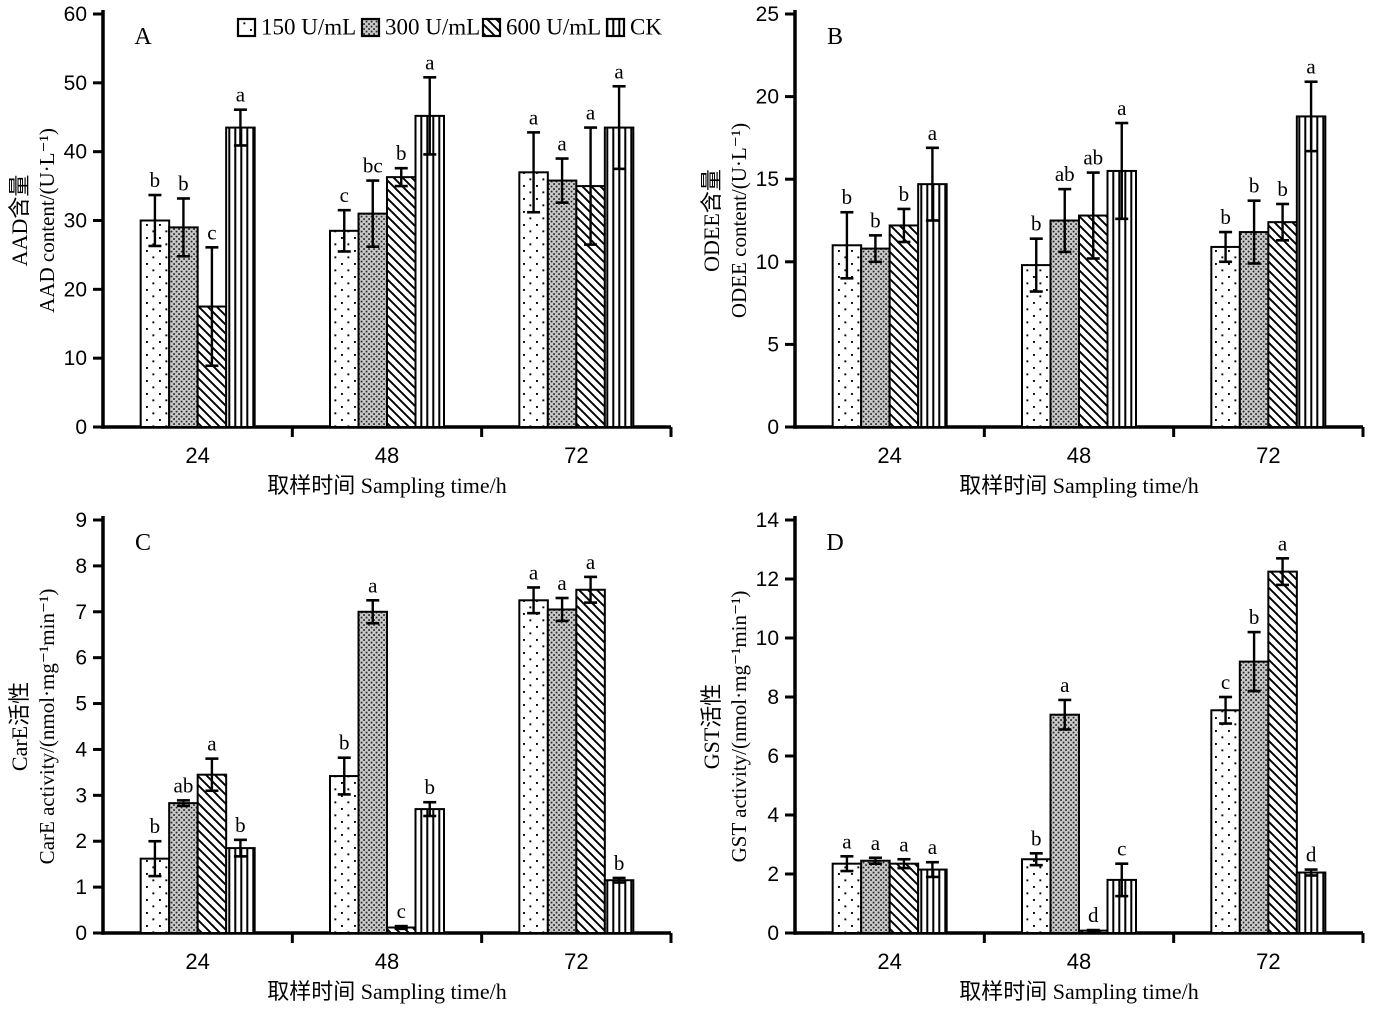 Image resolution: width=1383 pixels, height=1011 pixels. What do you see at coordinates (711, 727) in the screenshot?
I see `y-axis-label-cn: GST活性` at bounding box center [711, 727].